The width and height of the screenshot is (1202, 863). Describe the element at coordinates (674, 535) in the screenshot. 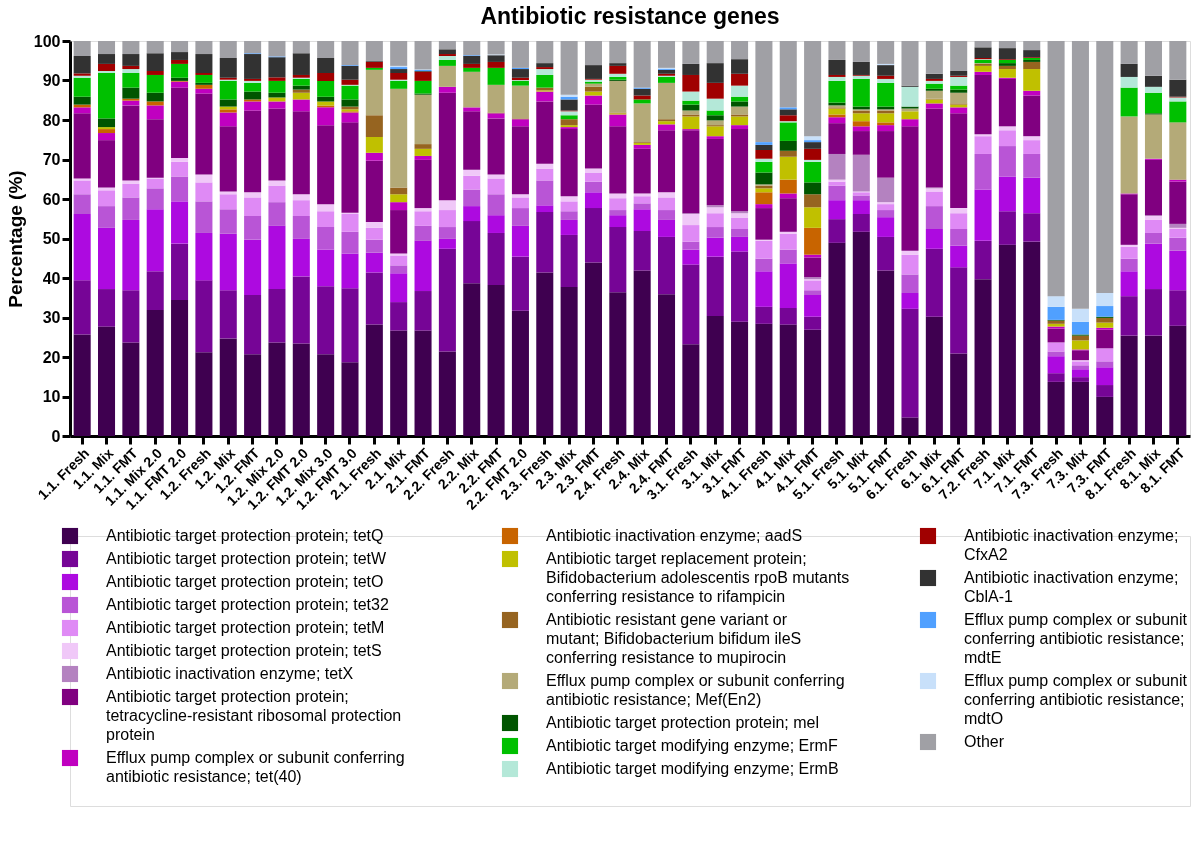

I see `legend-label: Antibiotic inactivation enzyme; aadS` at that location.